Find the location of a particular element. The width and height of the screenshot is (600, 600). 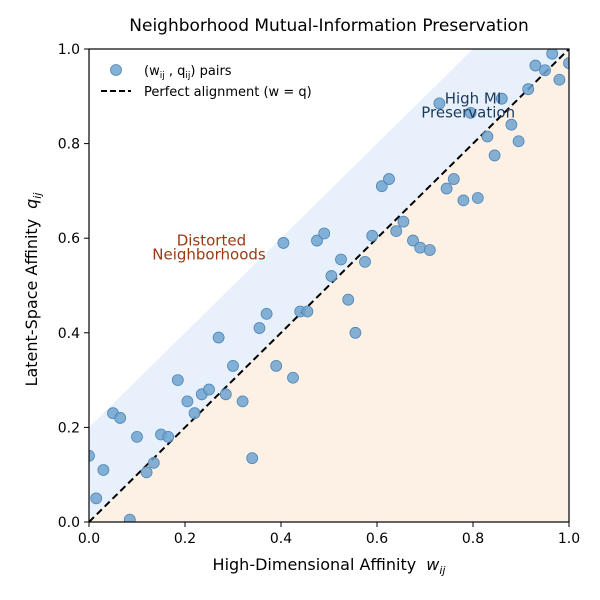

y-axis-label: Latent-Space Affinity qij is located at coordinates (33, 289).